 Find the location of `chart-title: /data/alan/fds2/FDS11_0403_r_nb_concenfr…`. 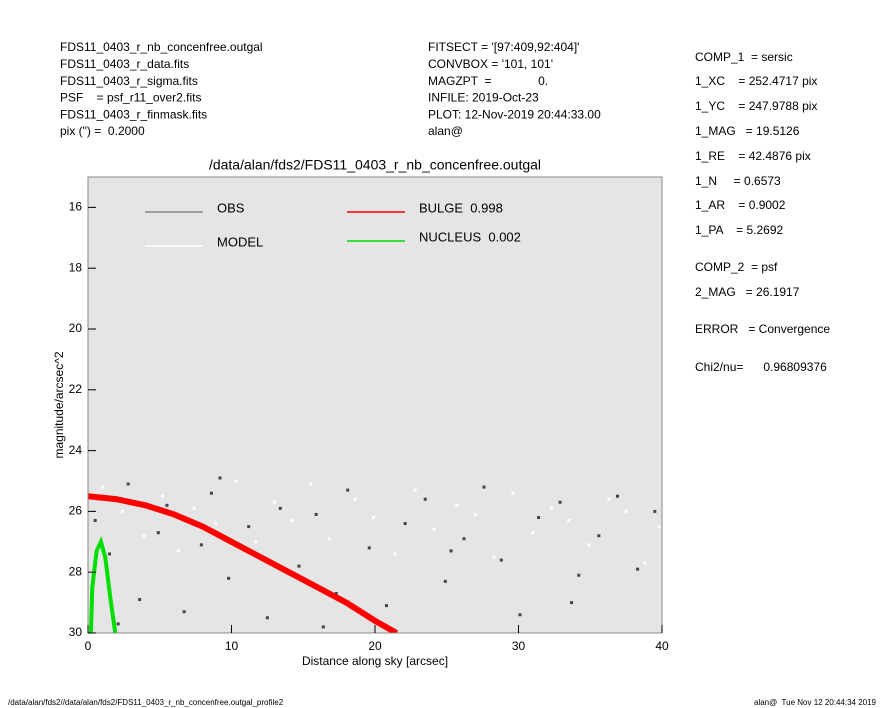

chart-title: /data/alan/fds2/FDS11_0403_r_nb_concenfr… is located at coordinates (375, 165).